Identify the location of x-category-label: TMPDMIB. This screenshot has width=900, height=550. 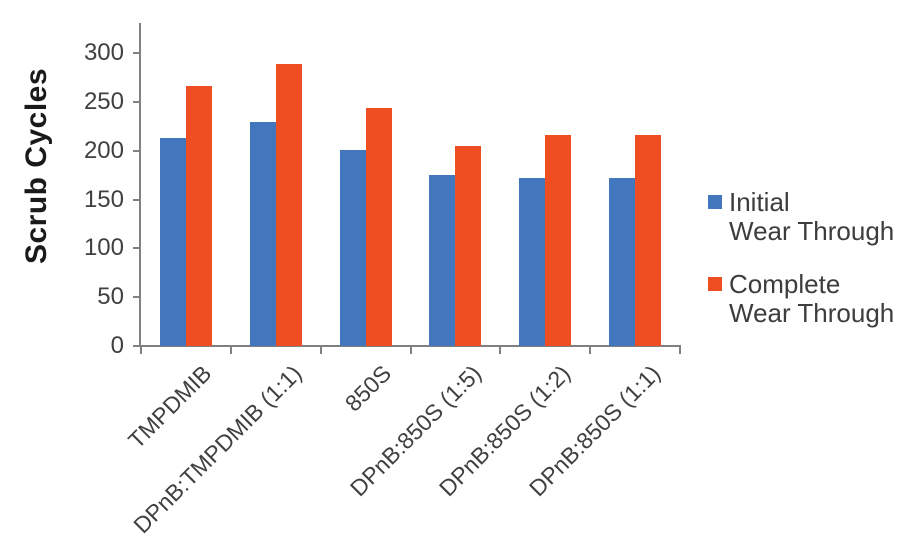
(169, 407).